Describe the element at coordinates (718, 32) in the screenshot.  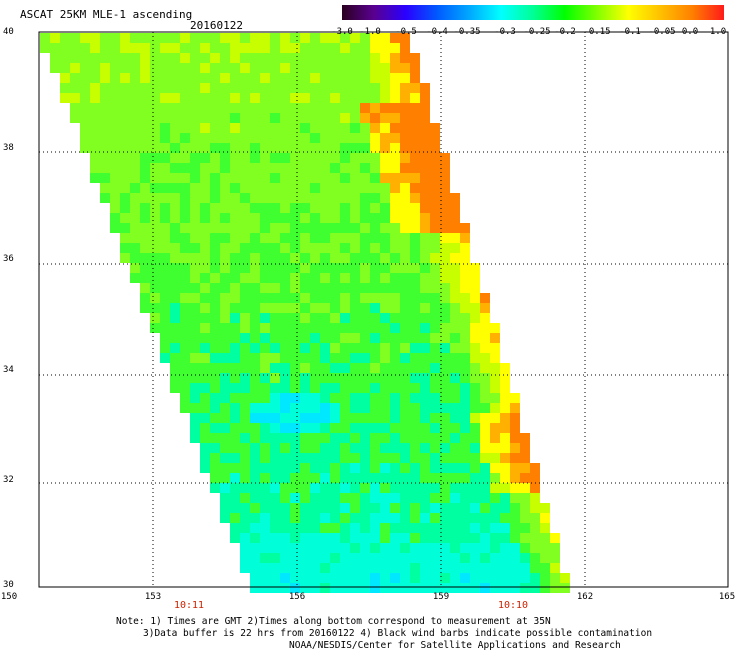
I see `colorbar-label: 1.0` at that location.